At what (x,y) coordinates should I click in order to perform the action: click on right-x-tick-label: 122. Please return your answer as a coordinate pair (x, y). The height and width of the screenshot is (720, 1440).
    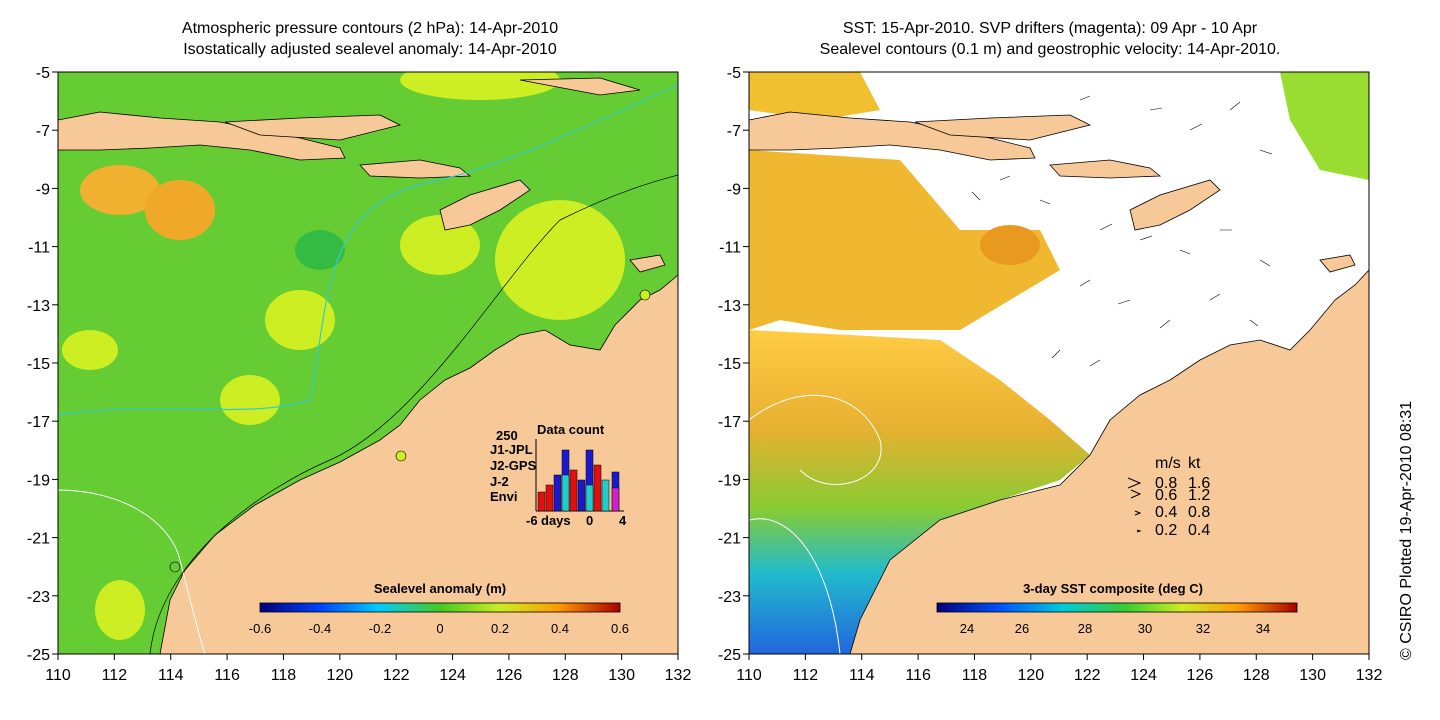
    Looking at the image, I should click on (1087, 675).